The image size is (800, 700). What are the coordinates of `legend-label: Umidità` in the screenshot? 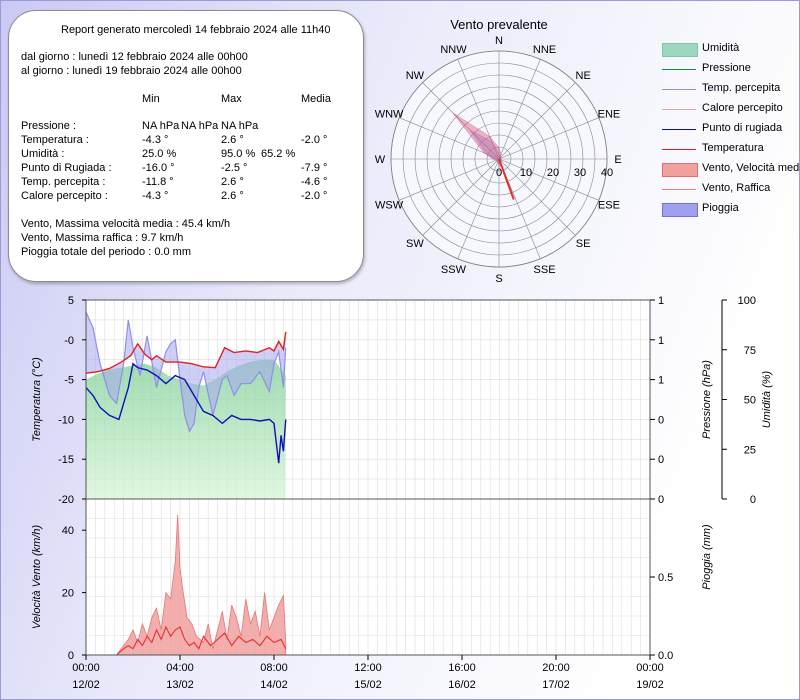 It's located at (721, 48).